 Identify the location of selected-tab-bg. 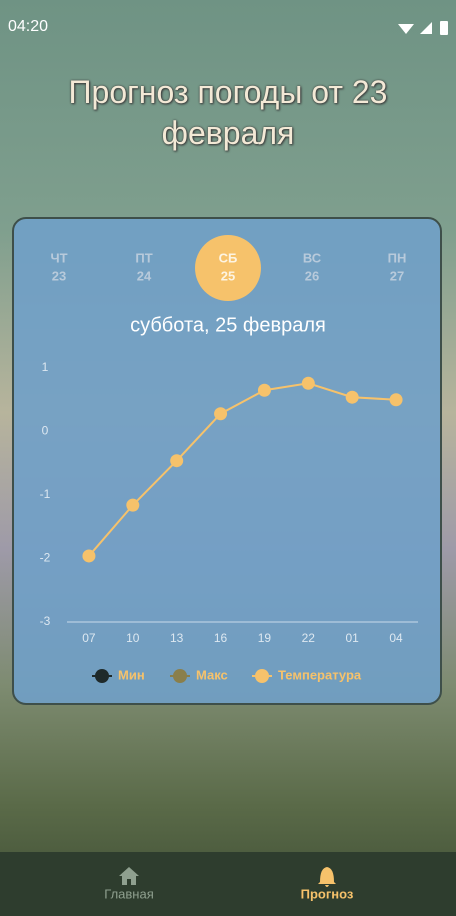
(228, 268).